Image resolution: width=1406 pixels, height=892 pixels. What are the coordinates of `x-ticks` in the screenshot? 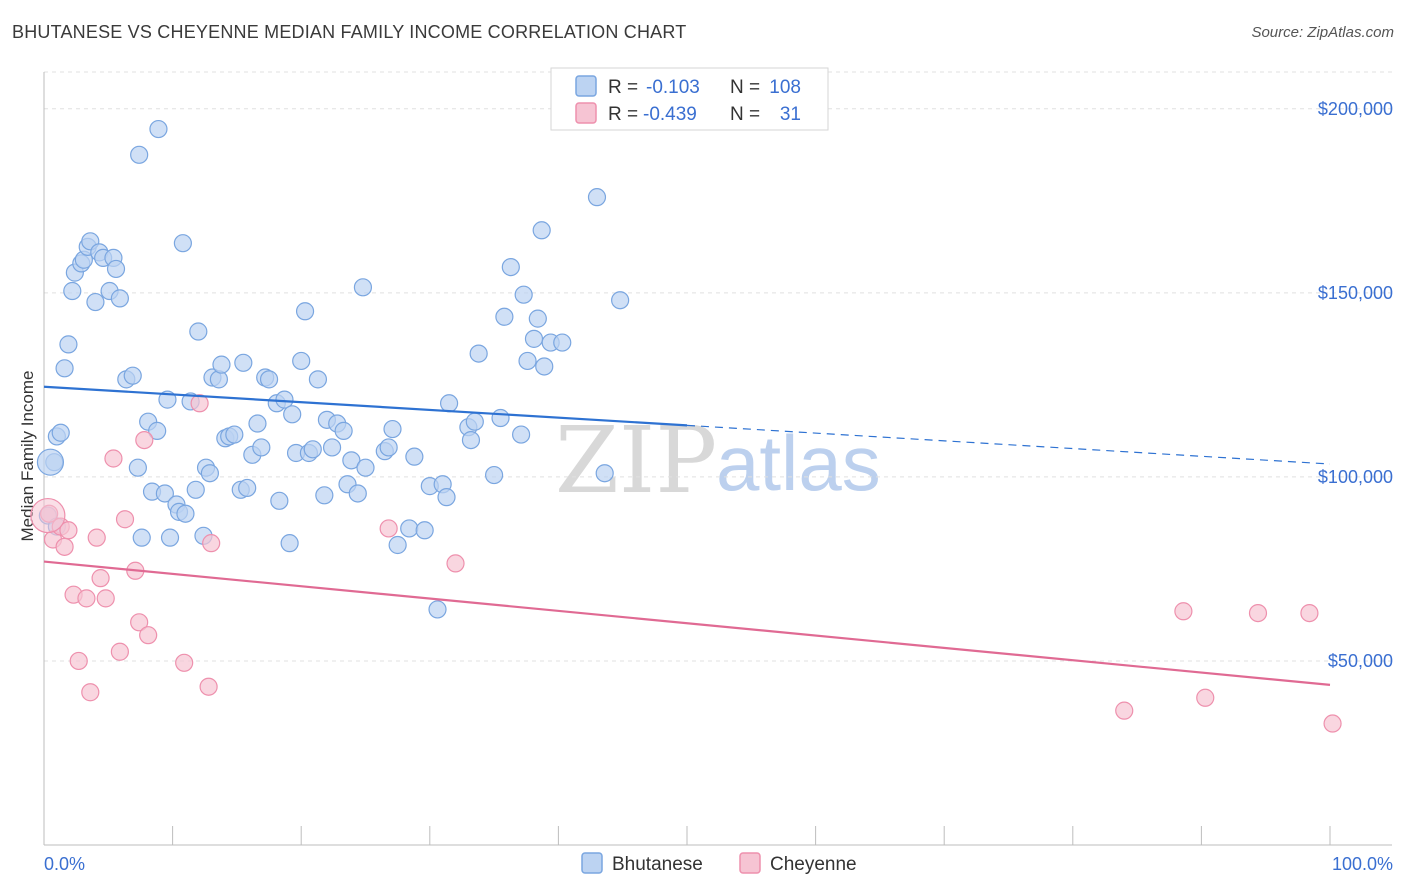 It's located at (751, 835).